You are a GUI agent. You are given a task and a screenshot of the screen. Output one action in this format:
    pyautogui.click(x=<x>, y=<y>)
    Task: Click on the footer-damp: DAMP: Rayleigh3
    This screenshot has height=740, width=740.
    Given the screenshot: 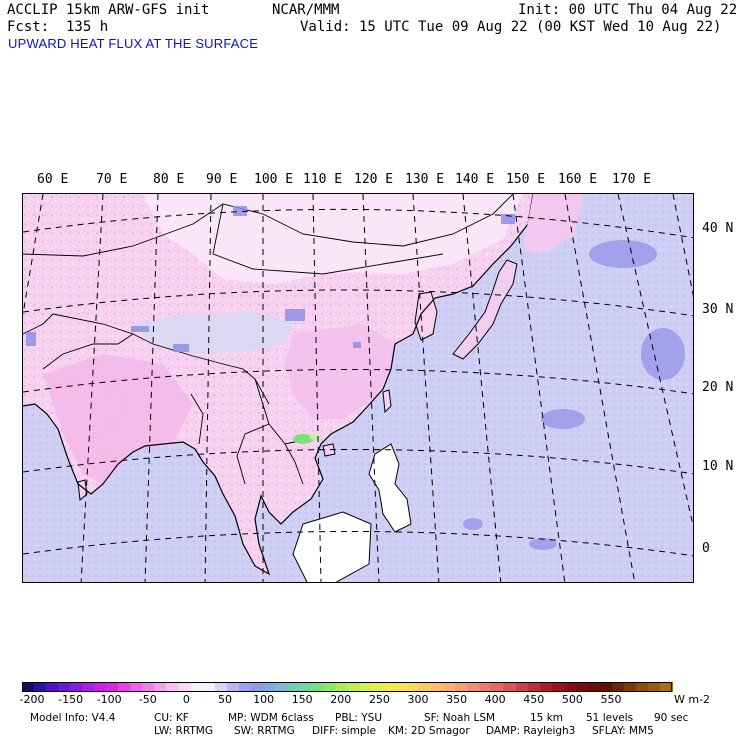 What is the action you would take?
    pyautogui.click(x=531, y=731)
    